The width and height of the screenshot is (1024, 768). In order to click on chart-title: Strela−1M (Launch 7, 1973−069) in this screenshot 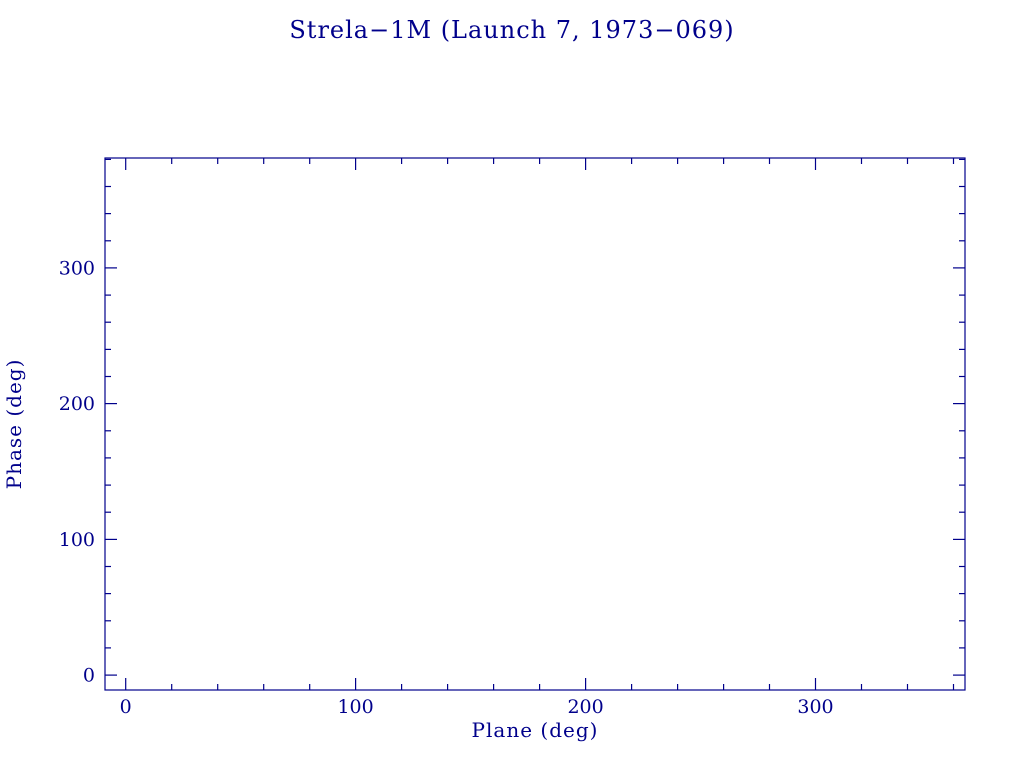, I will do `click(512, 30)`.